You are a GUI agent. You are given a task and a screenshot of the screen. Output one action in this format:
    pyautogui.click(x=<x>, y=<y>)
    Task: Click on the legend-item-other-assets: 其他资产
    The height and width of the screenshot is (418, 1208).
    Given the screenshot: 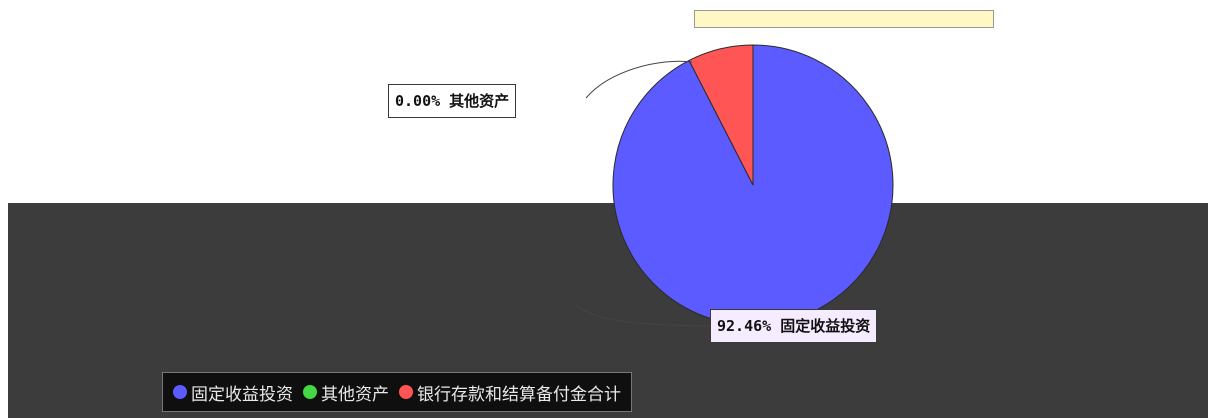 What is the action you would take?
    pyautogui.click(x=346, y=392)
    